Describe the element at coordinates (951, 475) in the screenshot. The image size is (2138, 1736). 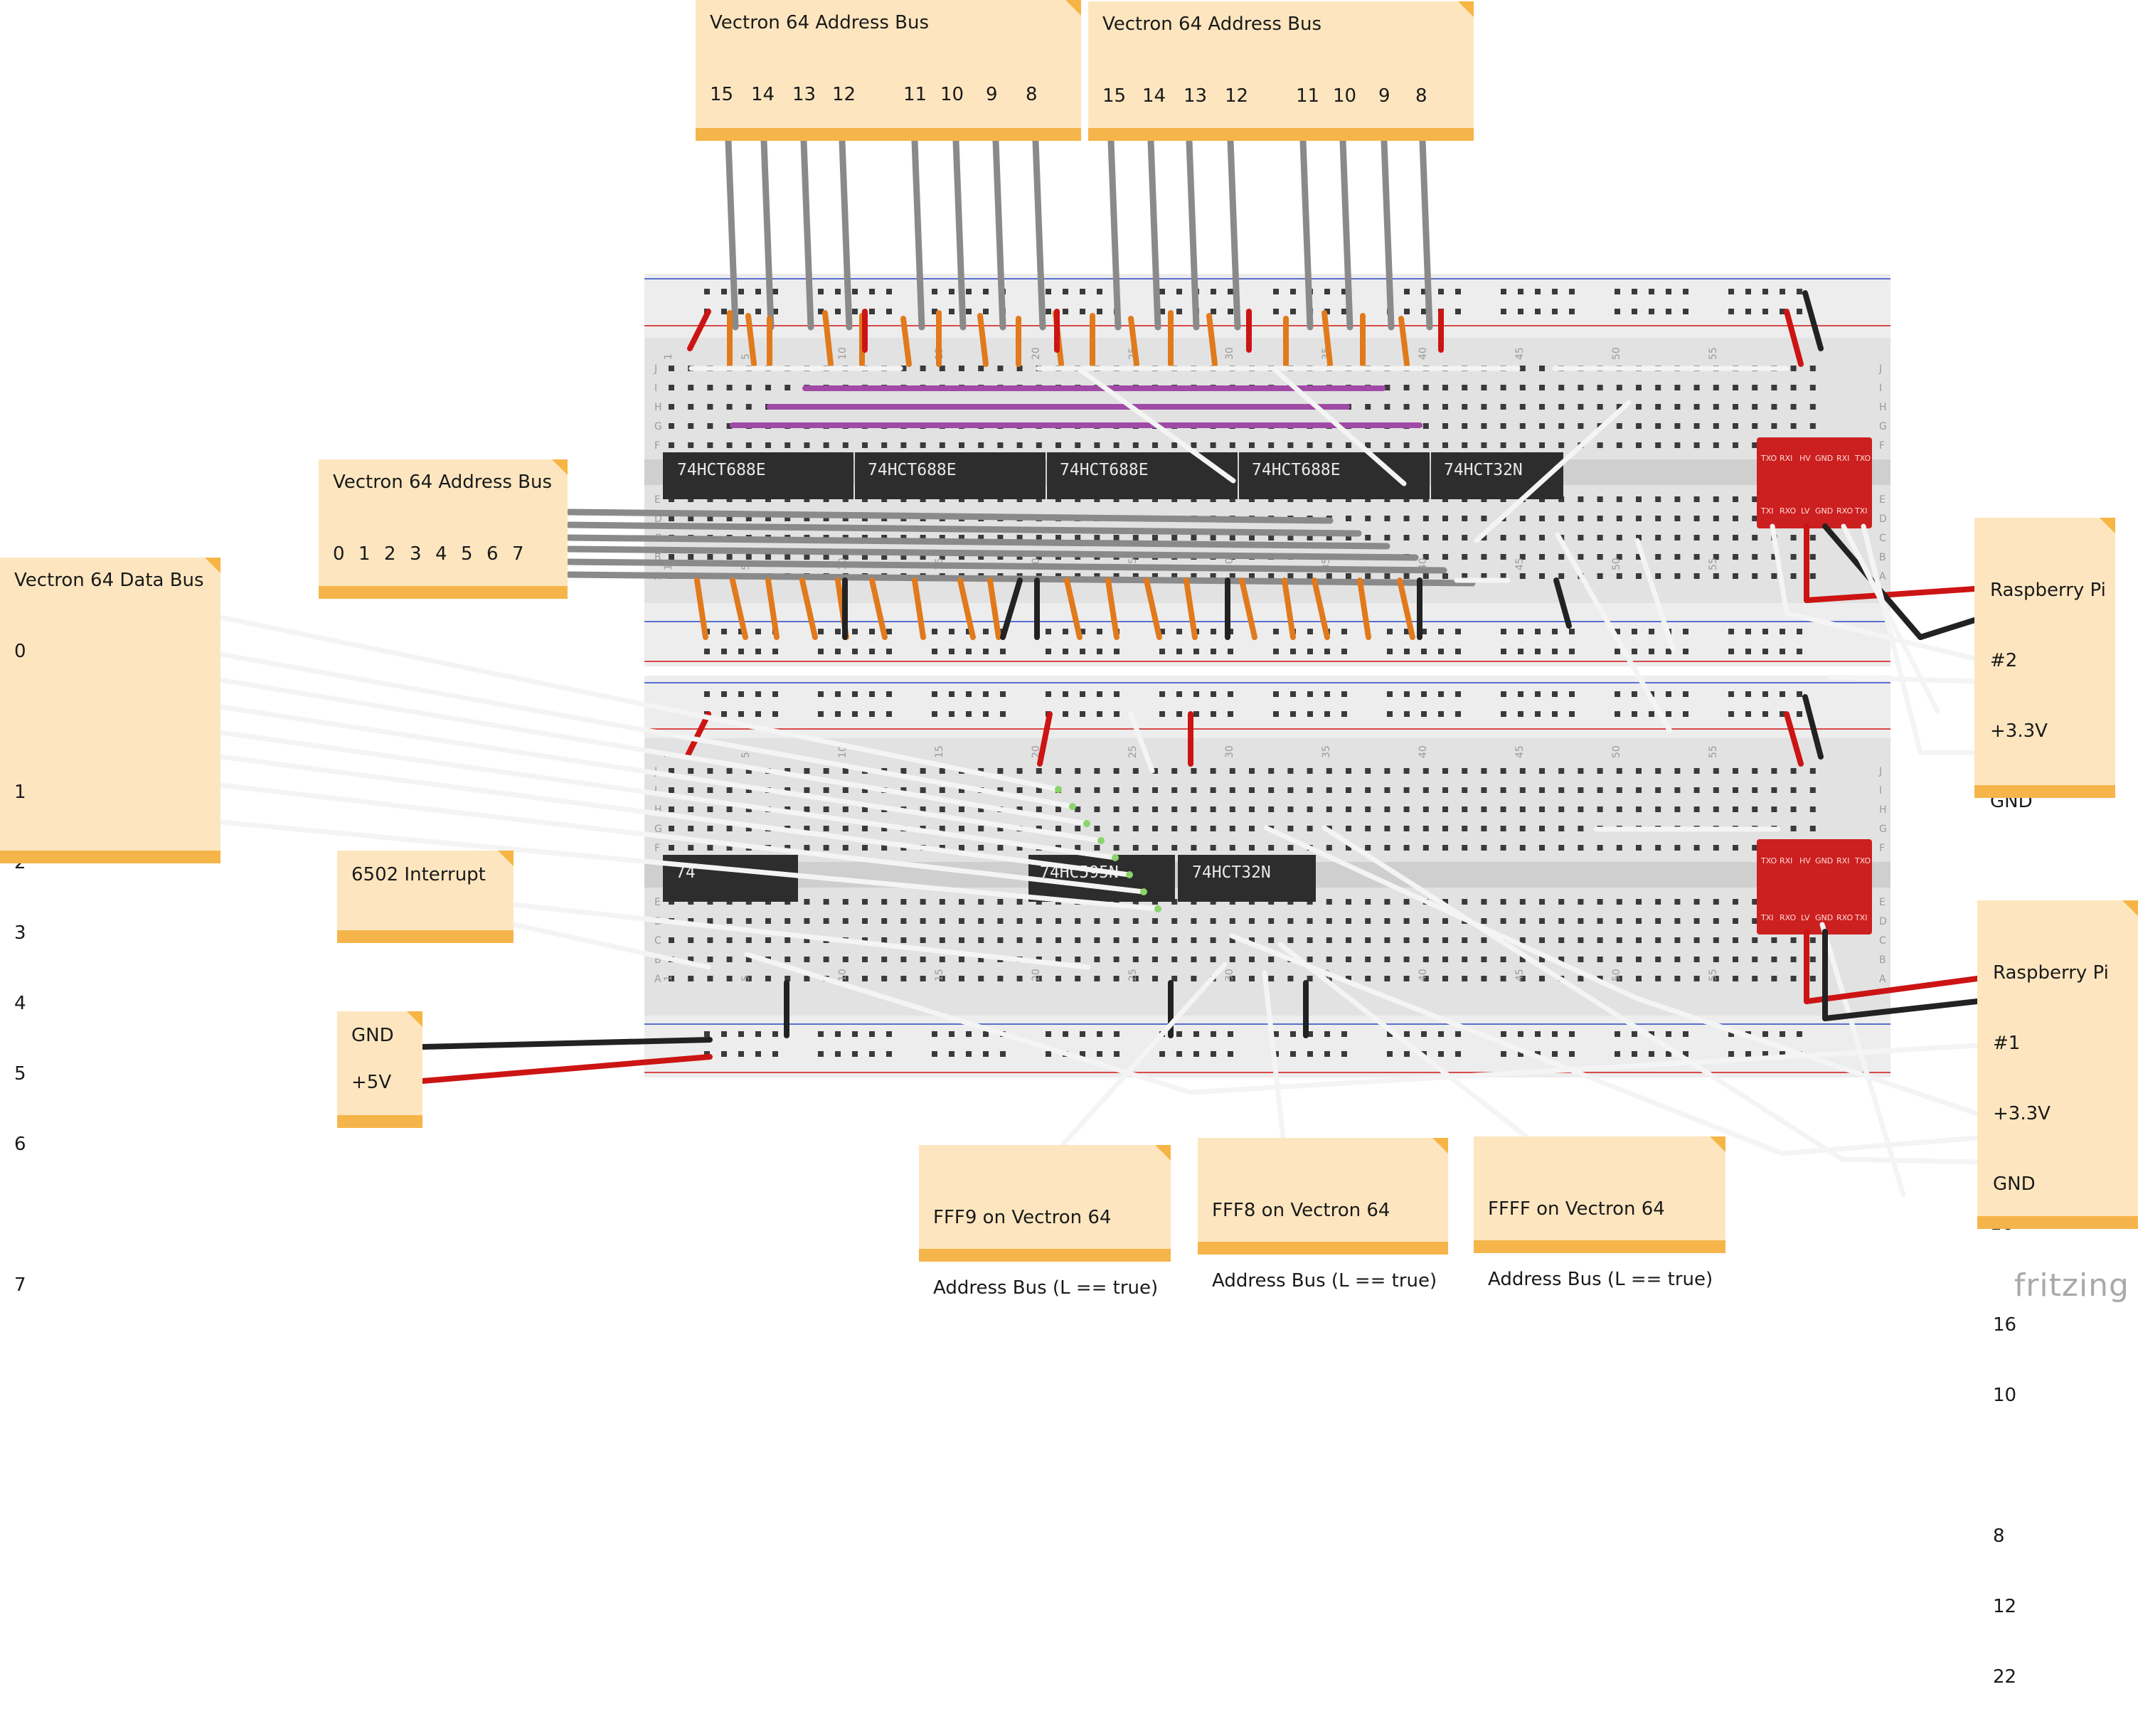
I see `chip-74hct688e-2: 74HCT688E` at that location.